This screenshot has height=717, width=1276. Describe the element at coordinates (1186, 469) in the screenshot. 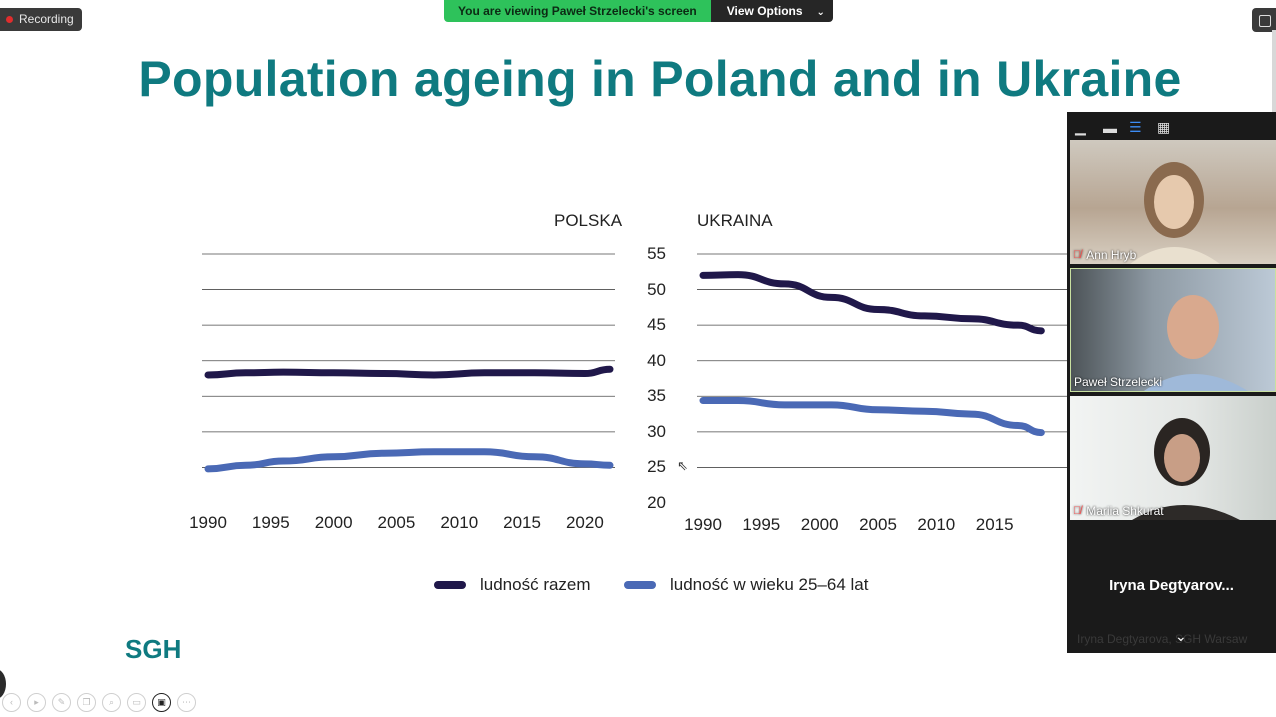

I see `participant-video-mariia` at that location.